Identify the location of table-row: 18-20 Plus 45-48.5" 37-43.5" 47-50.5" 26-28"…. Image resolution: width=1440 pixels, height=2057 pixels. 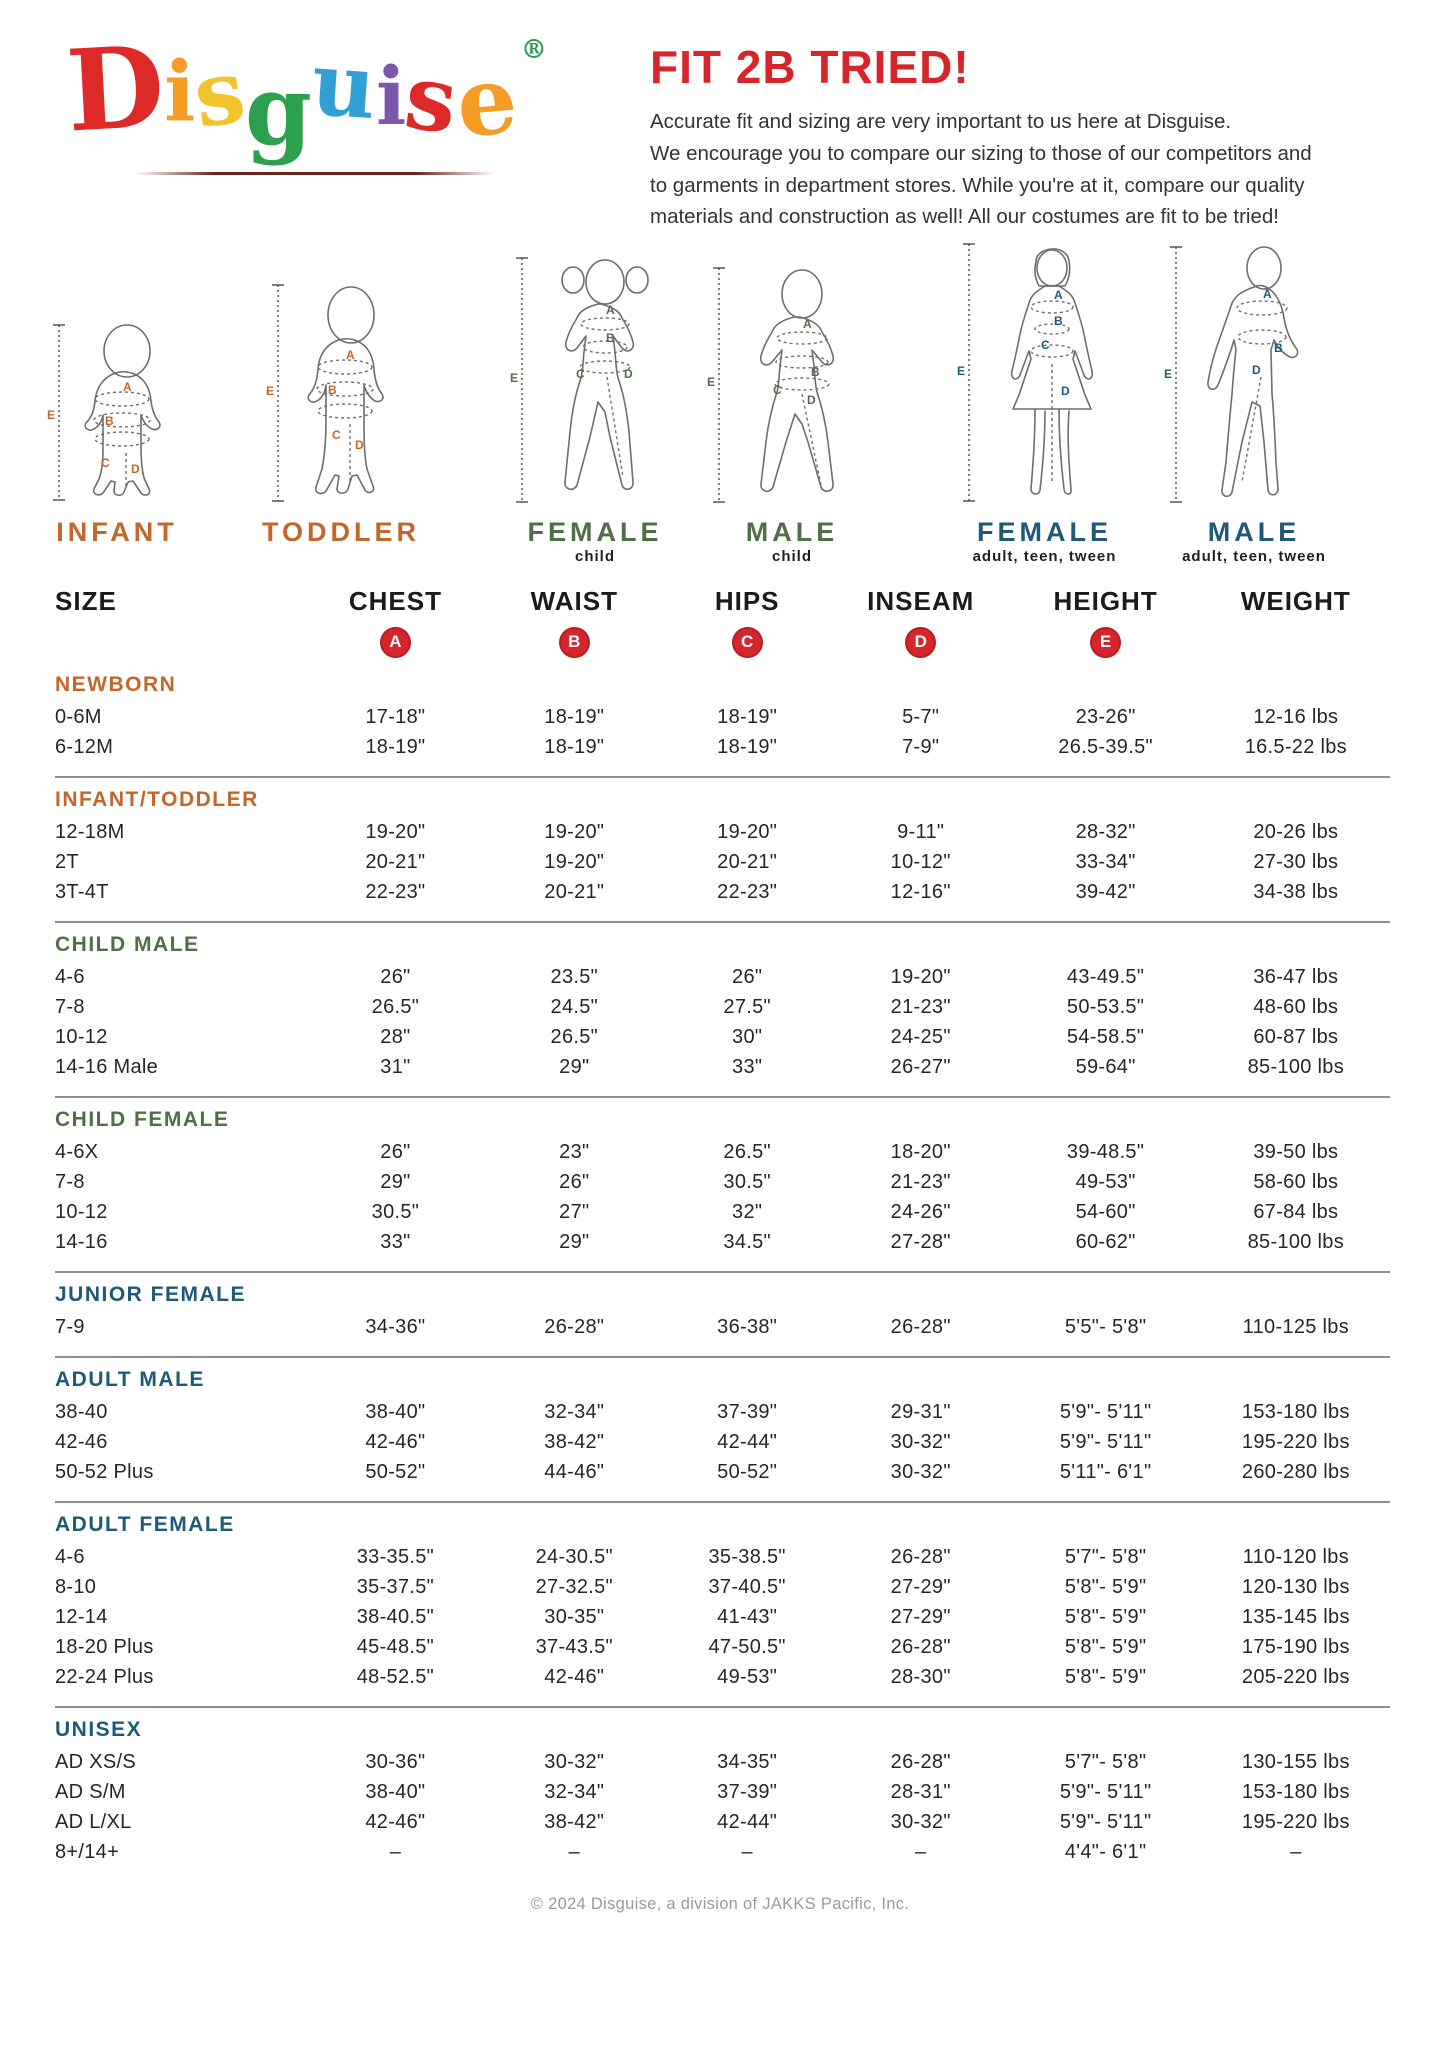
(722, 1647).